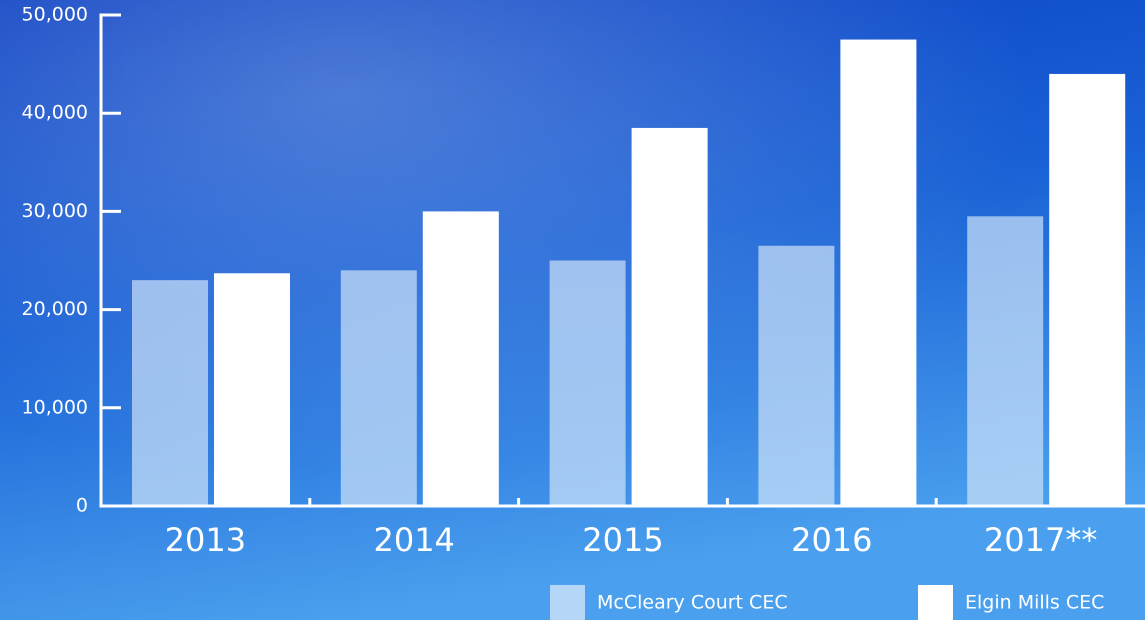 This screenshot has width=1145, height=620. Describe the element at coordinates (55, 211) in the screenshot. I see `y-tick-label: 30,000` at that location.